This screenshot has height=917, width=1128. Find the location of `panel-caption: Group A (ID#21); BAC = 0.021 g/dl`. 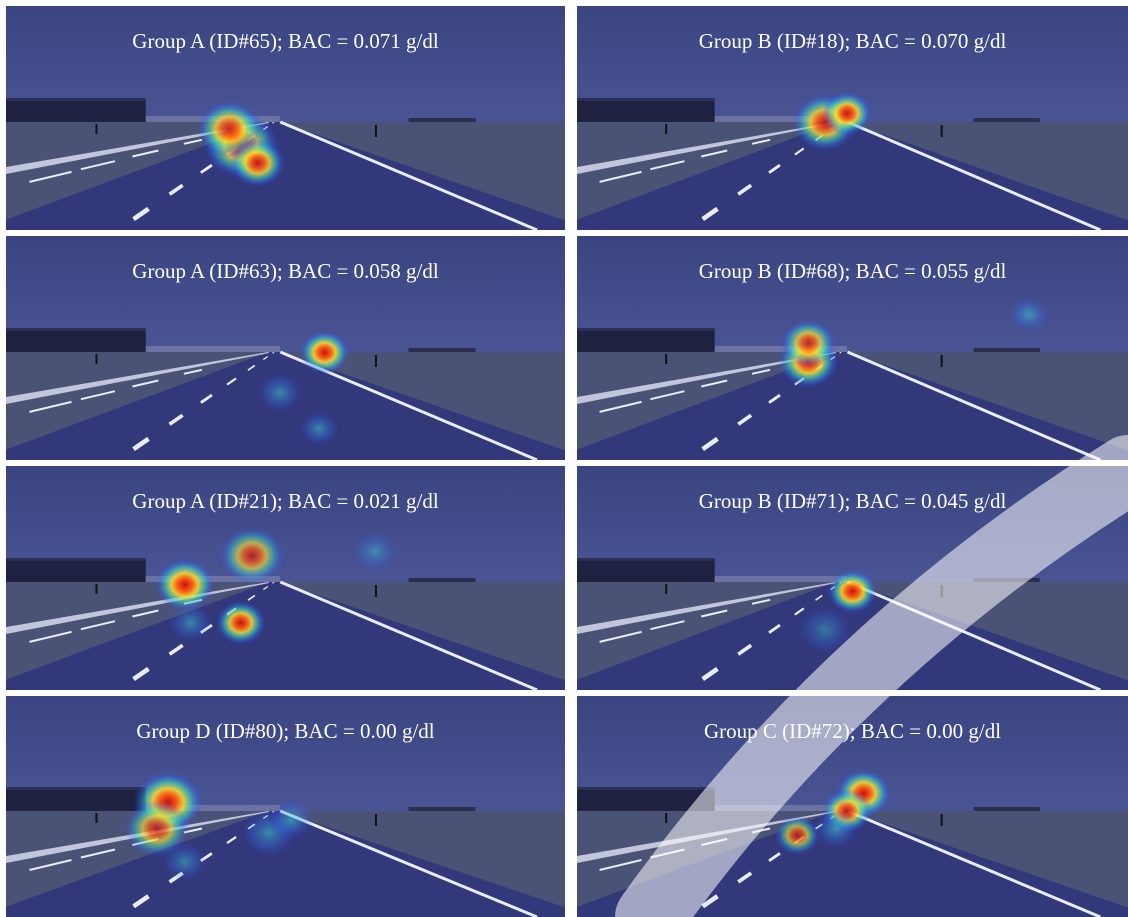

panel-caption: Group A (ID#21); BAC = 0.021 g/dl is located at coordinates (285, 501).